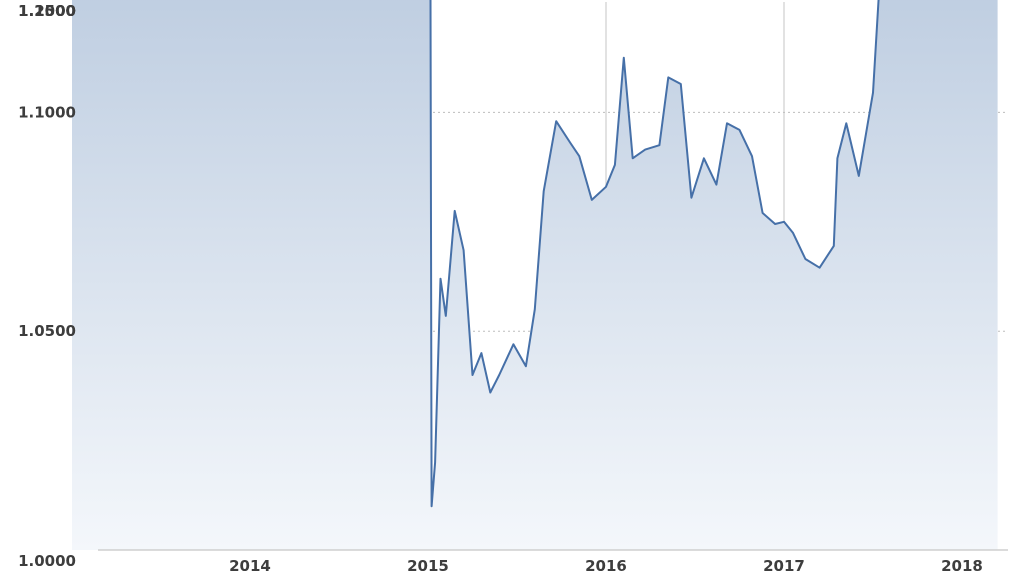 The image size is (1024, 576). I want to click on x-axis-tick-labels: 2014 2015 2016 2017 2018, so click(606, 566).